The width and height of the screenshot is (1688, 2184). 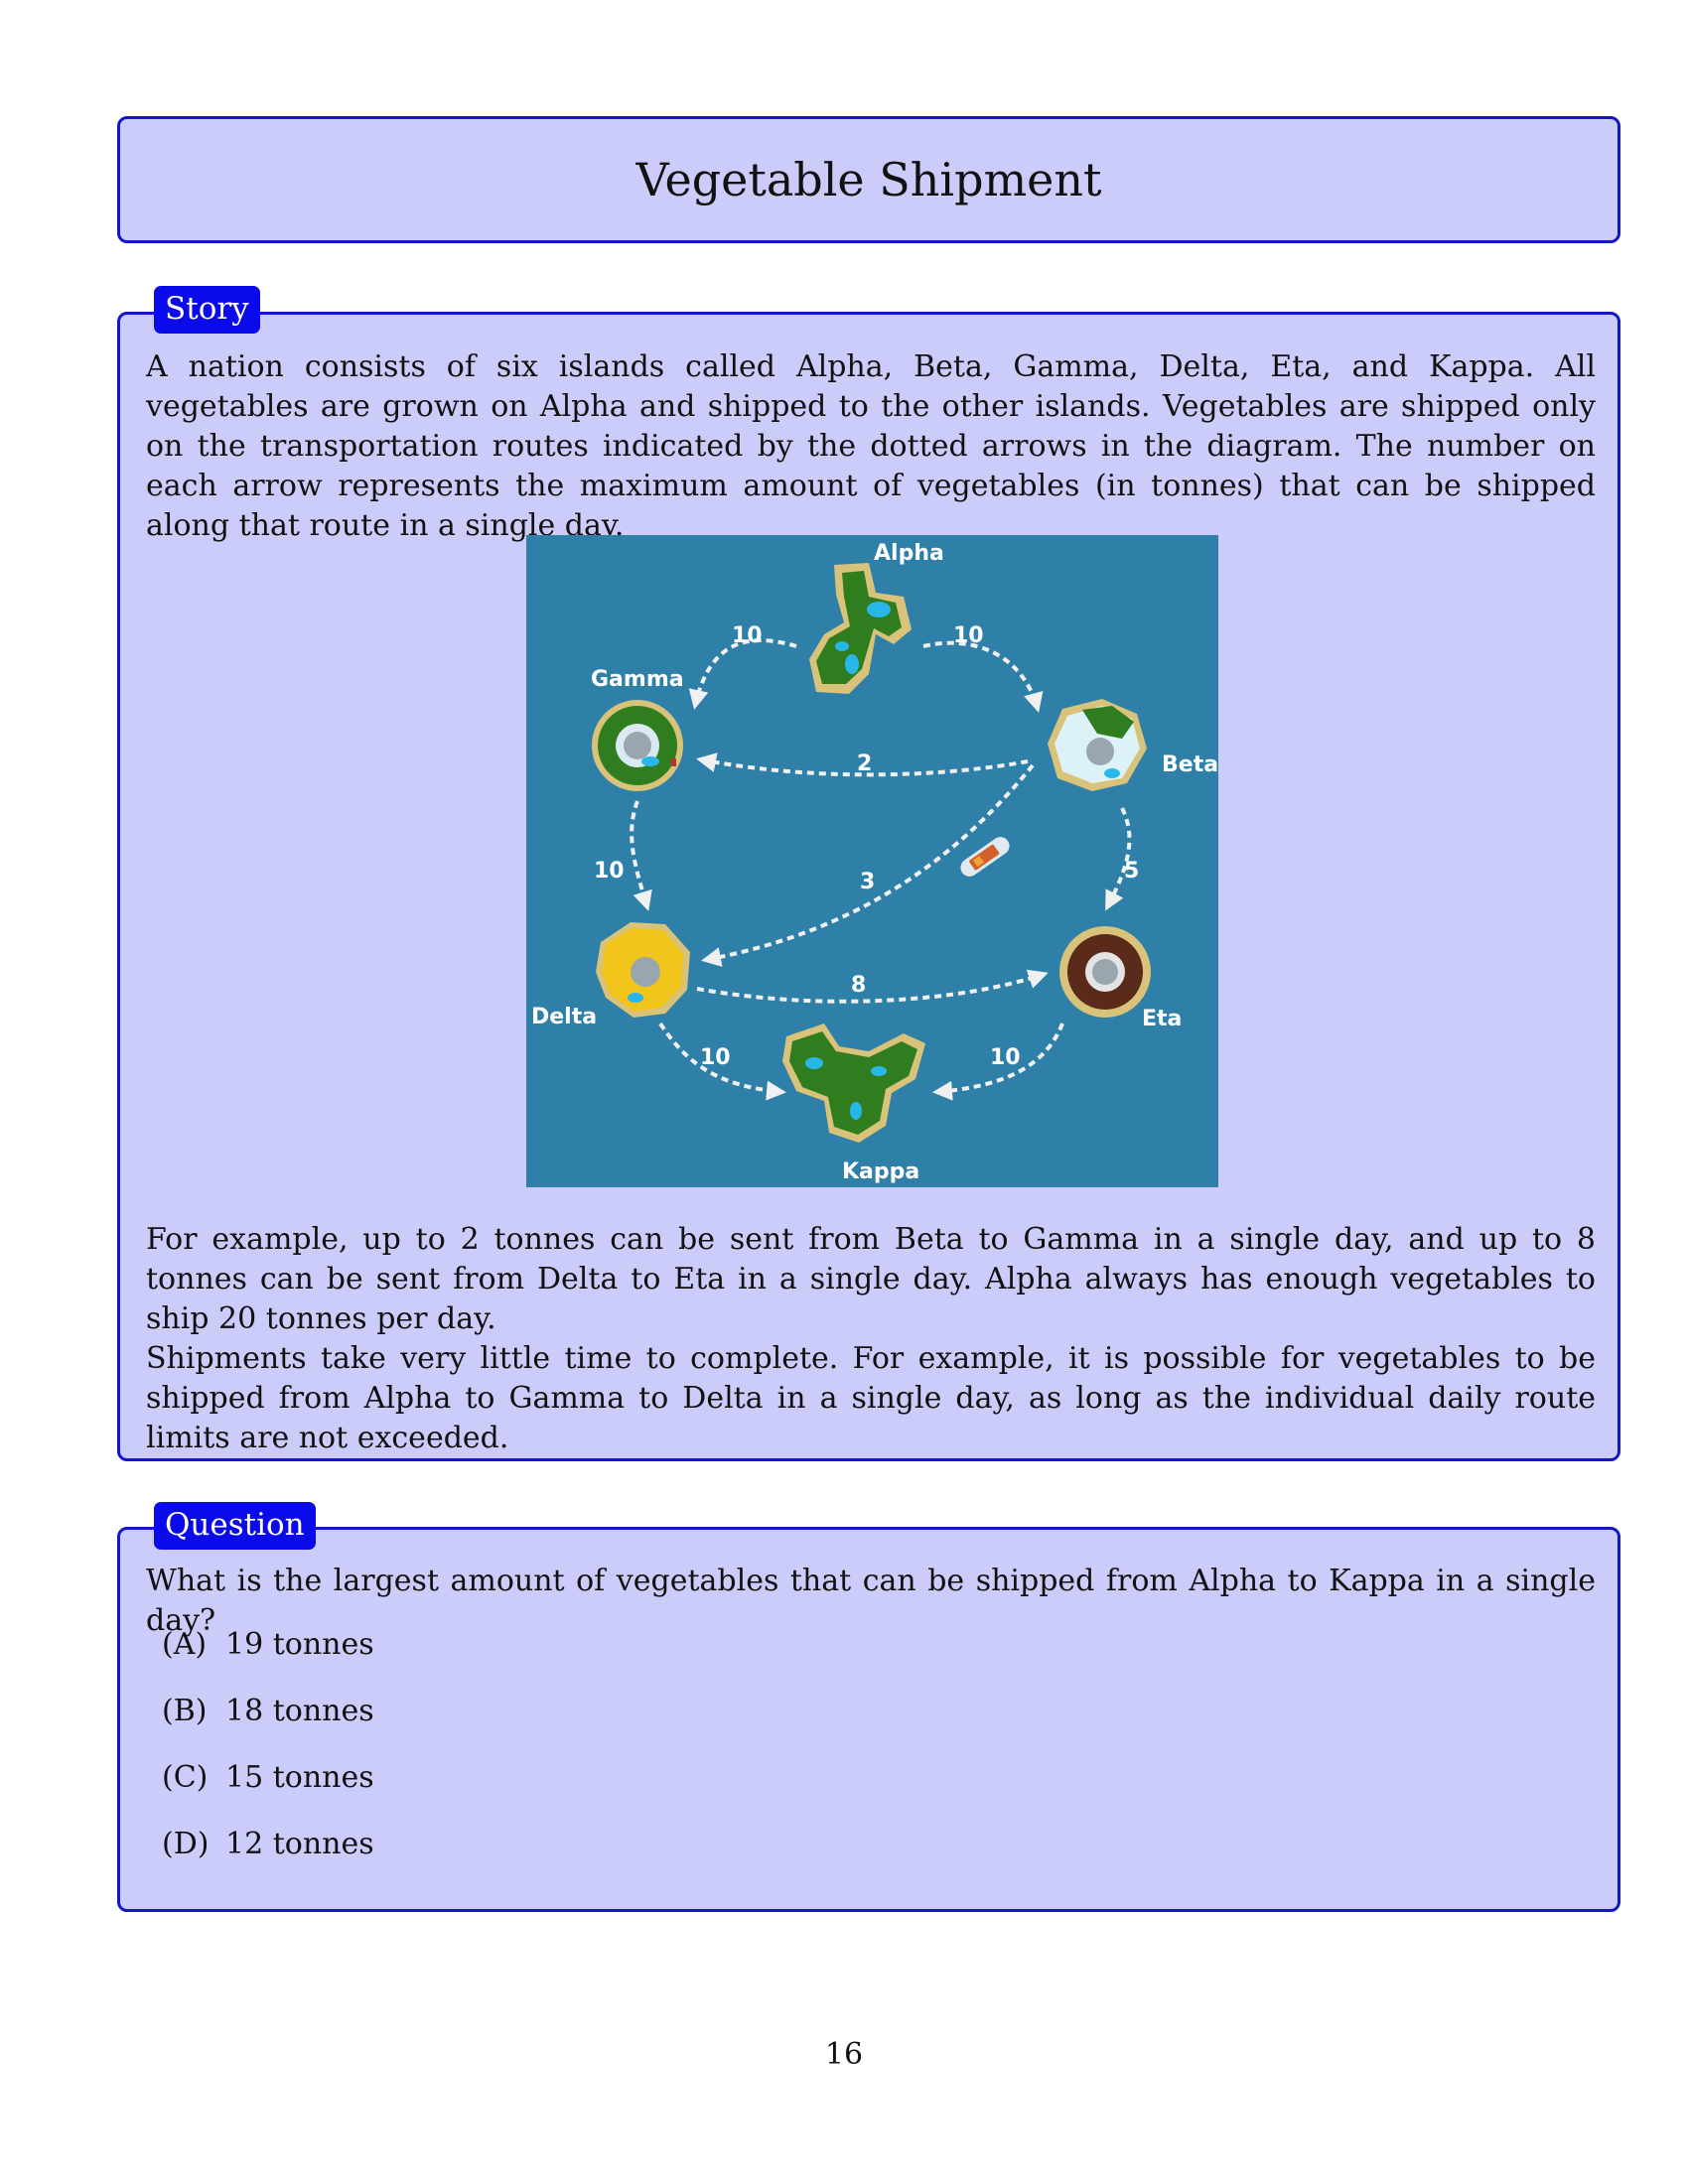 What do you see at coordinates (299, 1711) in the screenshot?
I see `option-text: 18 tonnes` at bounding box center [299, 1711].